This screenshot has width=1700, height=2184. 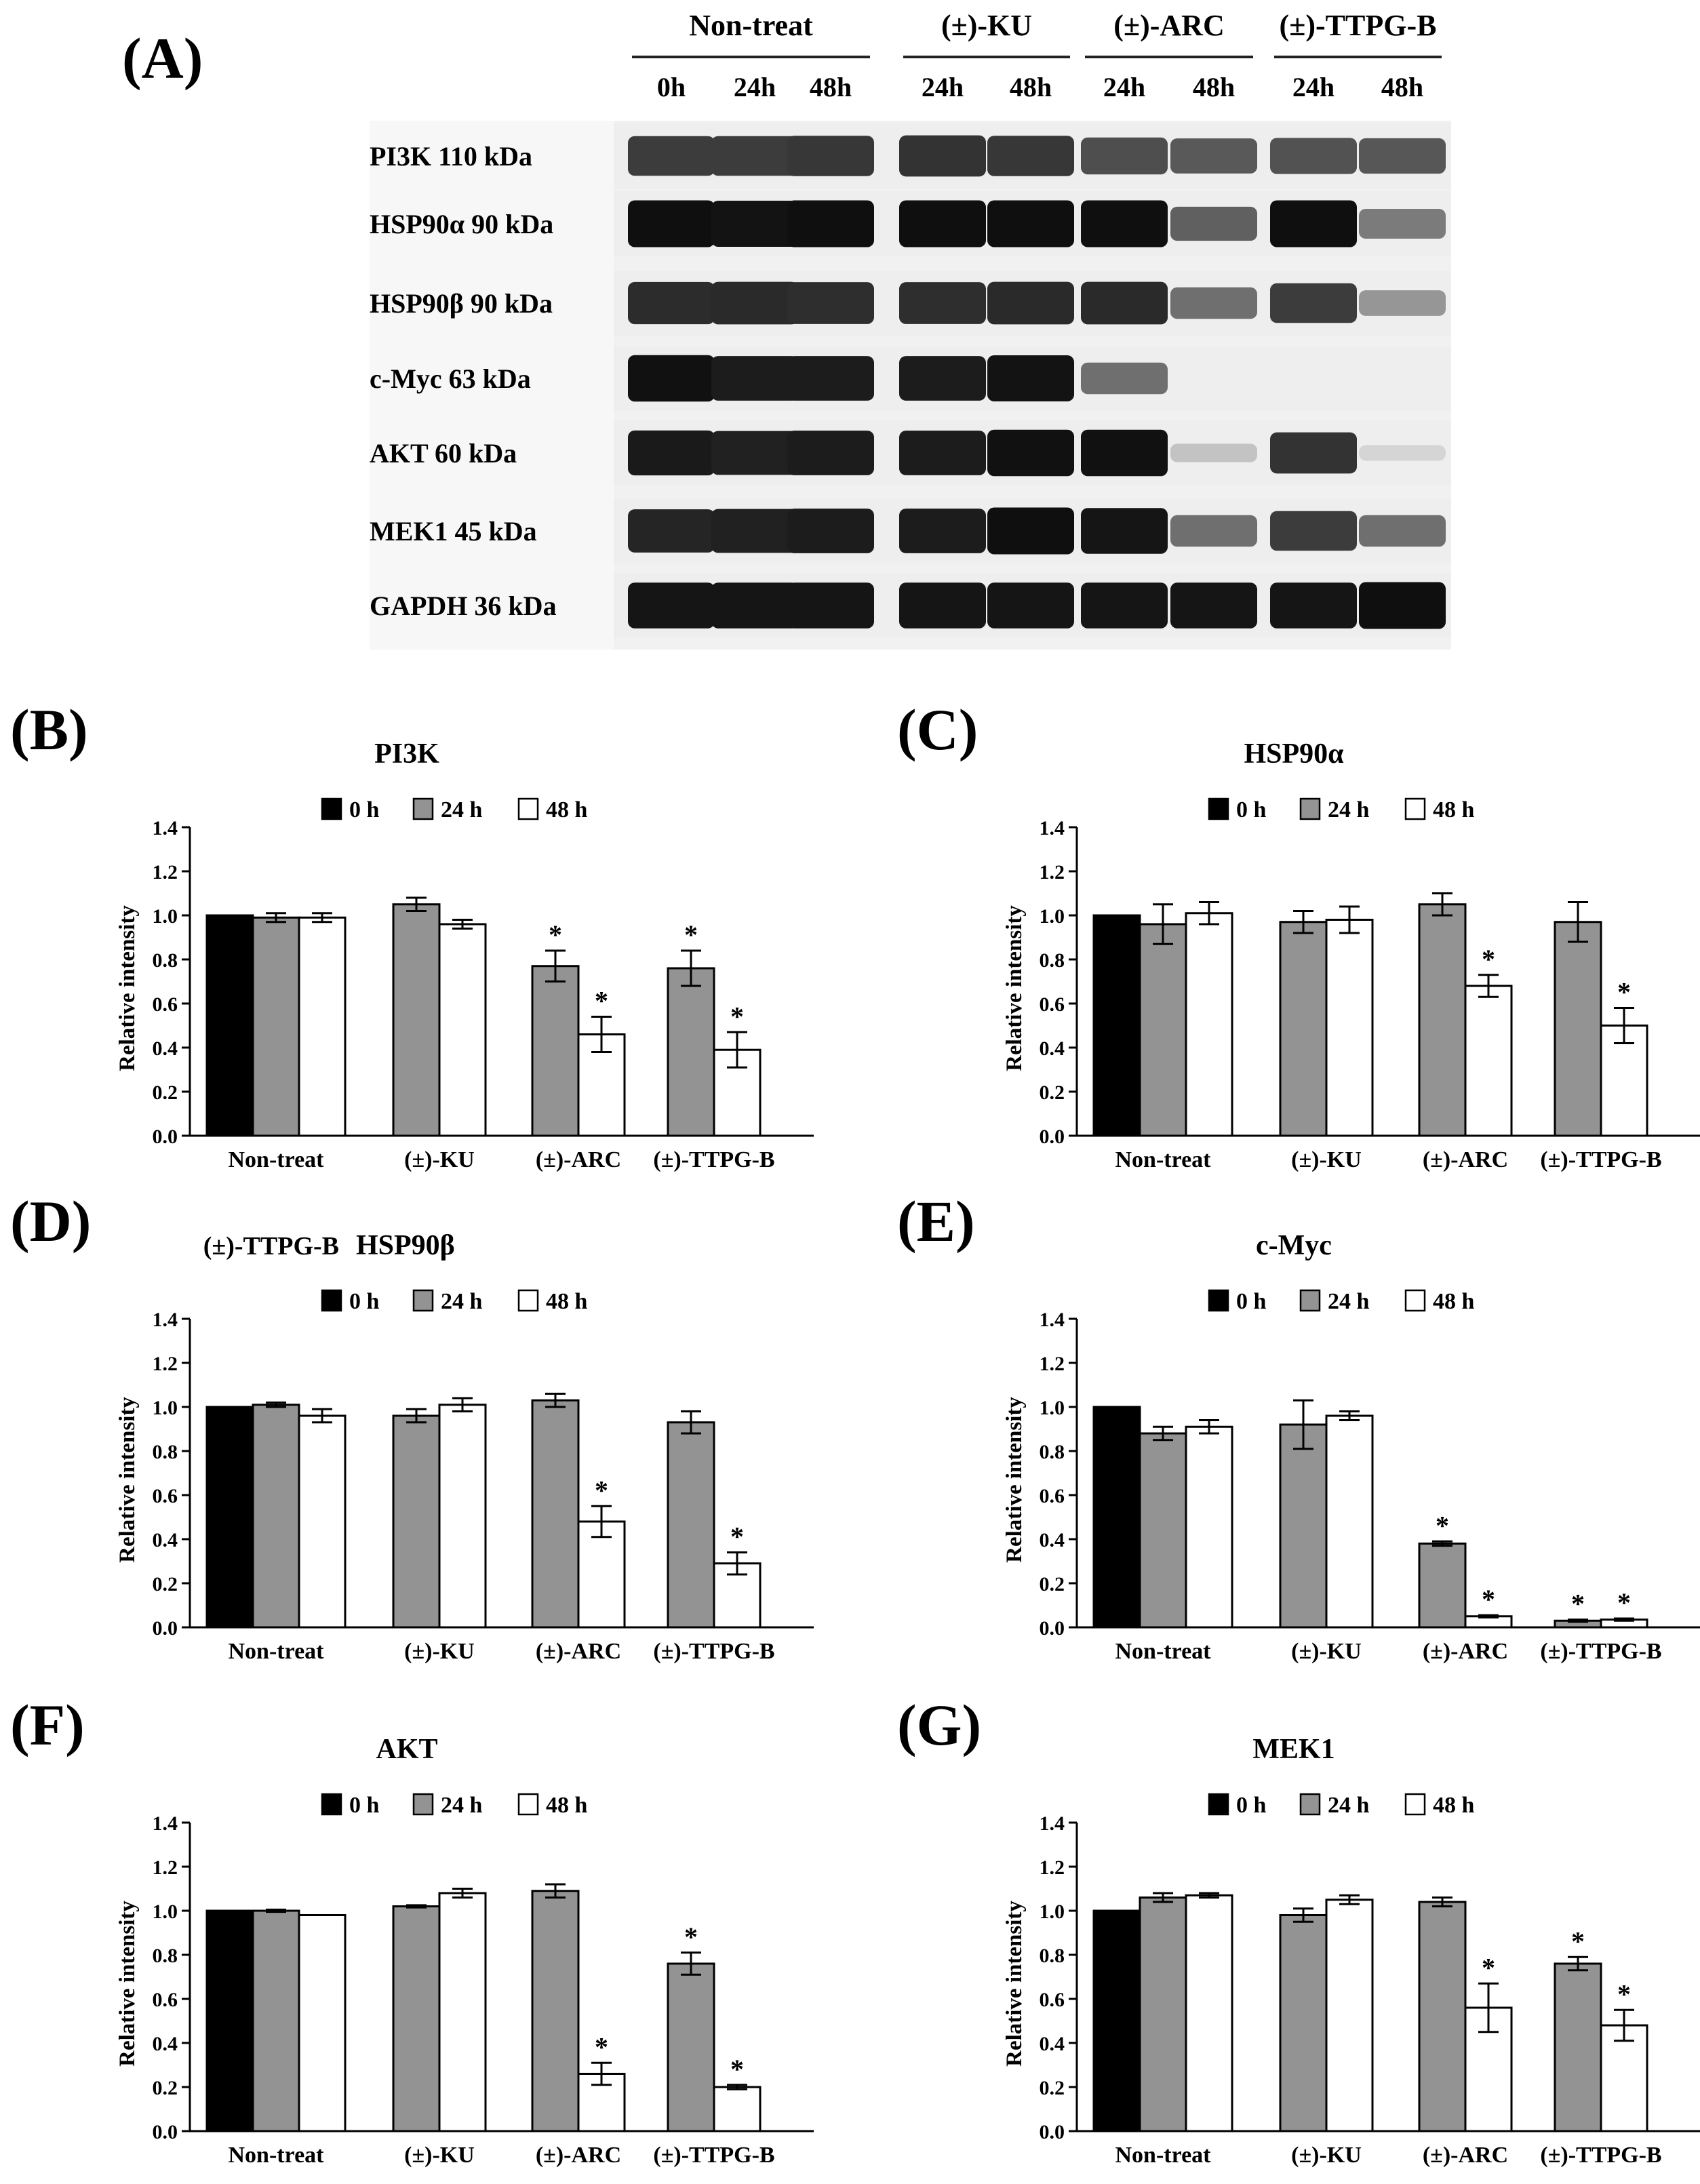 I want to click on legend-label: 48 h, so click(x=567, y=1301).